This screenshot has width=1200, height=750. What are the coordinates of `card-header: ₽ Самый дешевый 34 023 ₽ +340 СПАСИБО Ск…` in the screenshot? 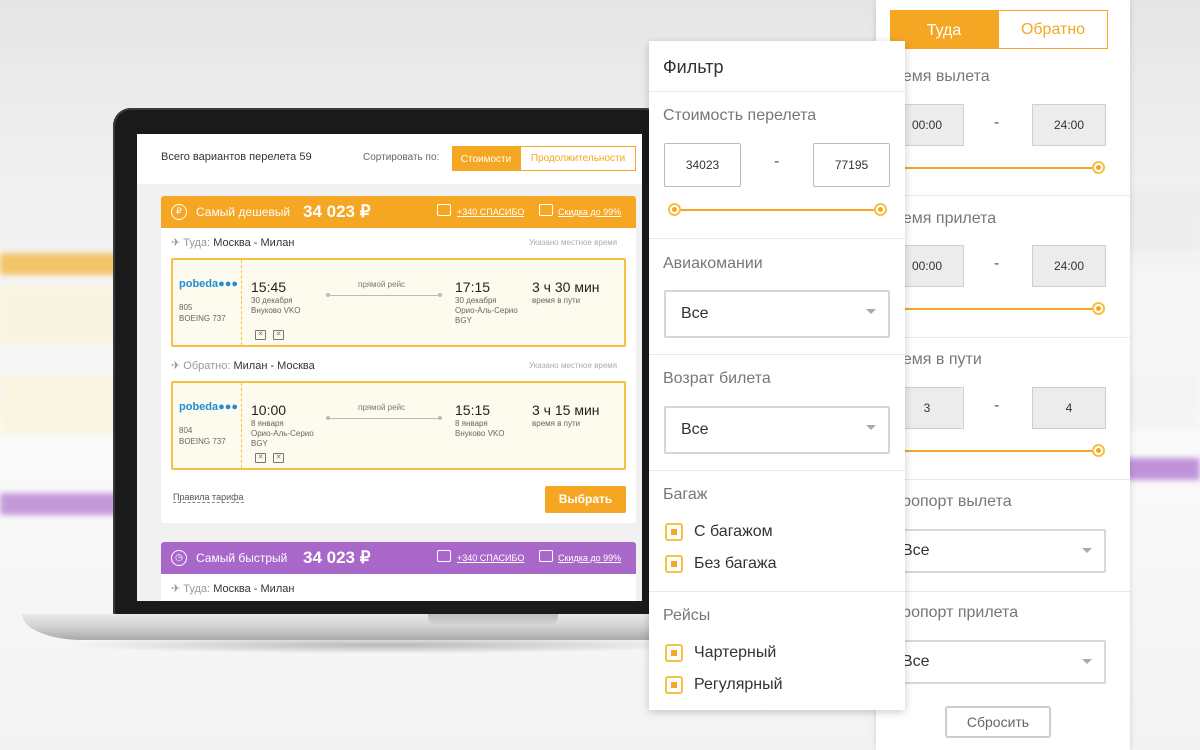 It's located at (398, 212).